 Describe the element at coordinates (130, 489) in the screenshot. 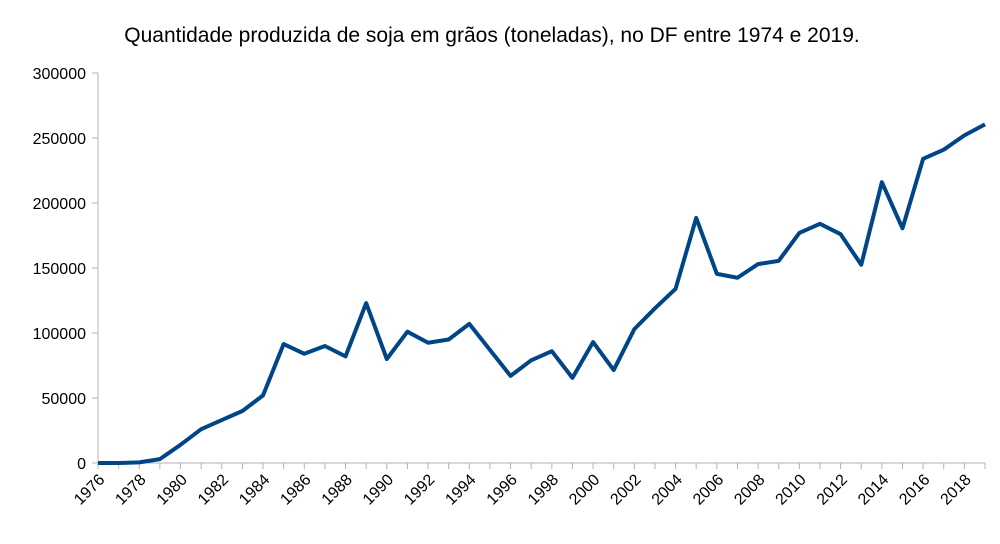

I see `x-tick-label: 1978` at that location.